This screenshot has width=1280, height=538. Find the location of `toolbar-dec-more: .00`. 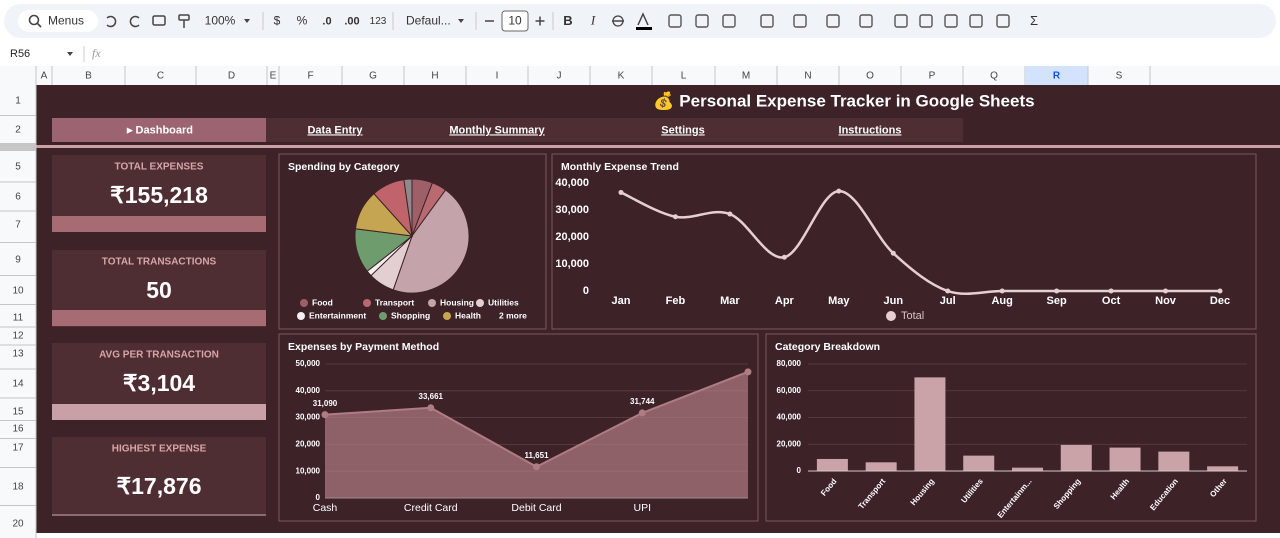

toolbar-dec-more: .00 is located at coordinates (351, 21).